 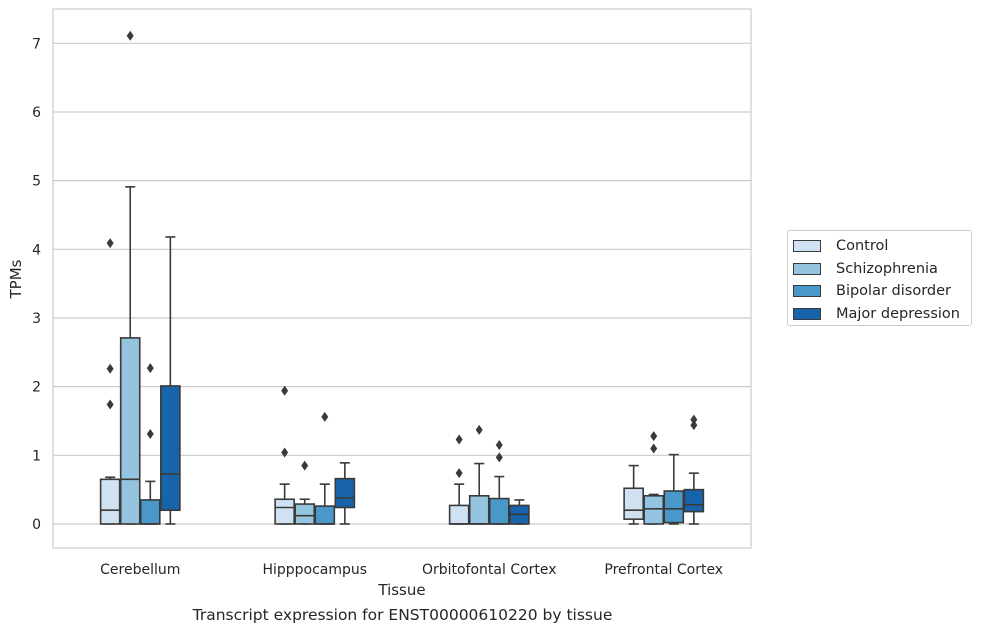 What do you see at coordinates (140, 570) in the screenshot?
I see `x-tick-label-0: Cerebellum` at bounding box center [140, 570].